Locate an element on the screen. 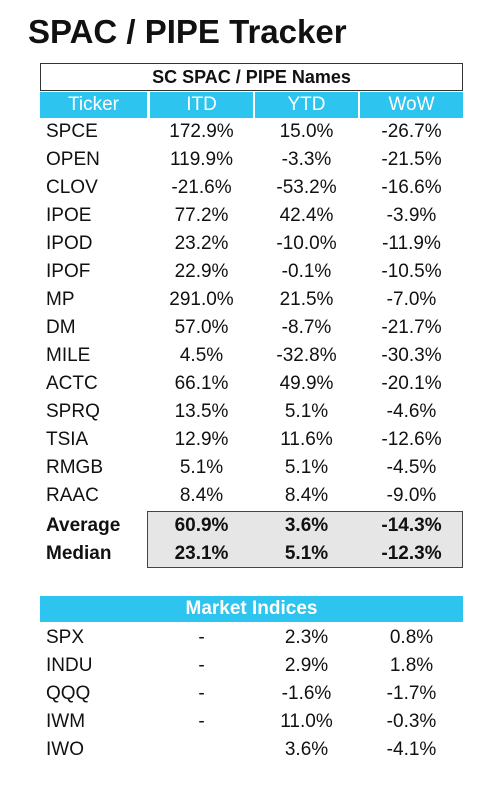 This screenshot has width=497, height=790. row-label: RMGB is located at coordinates (74, 467).